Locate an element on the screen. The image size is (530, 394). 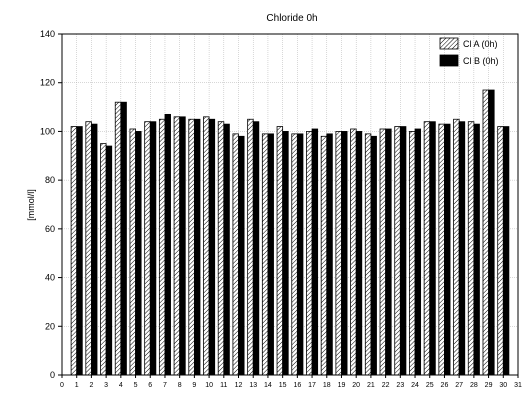
y-tick-label: 80 is located at coordinates (50, 180).